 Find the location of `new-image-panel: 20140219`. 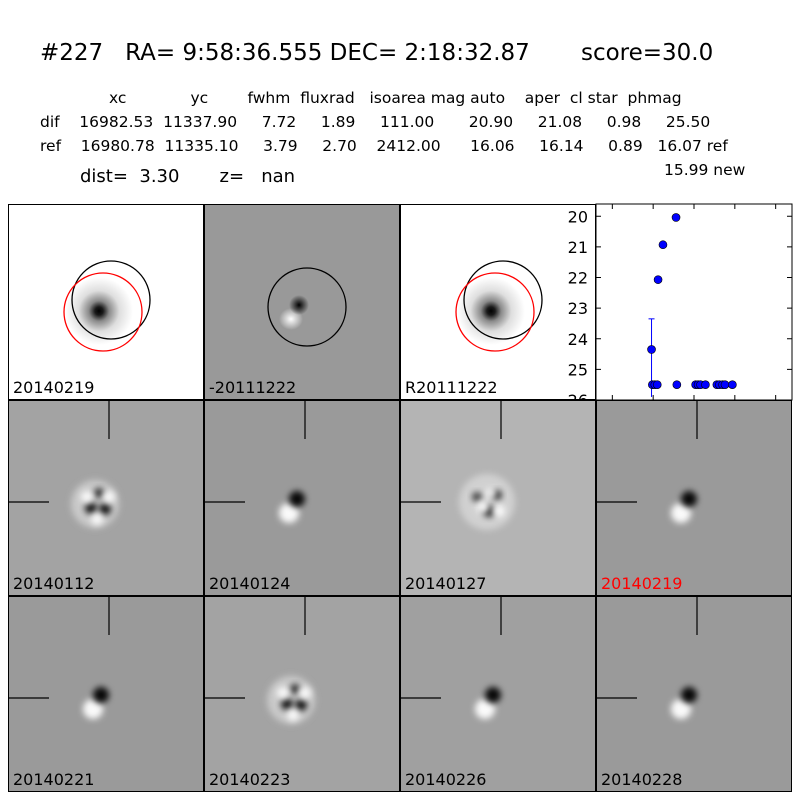

new-image-panel: 20140219 is located at coordinates (106, 302).